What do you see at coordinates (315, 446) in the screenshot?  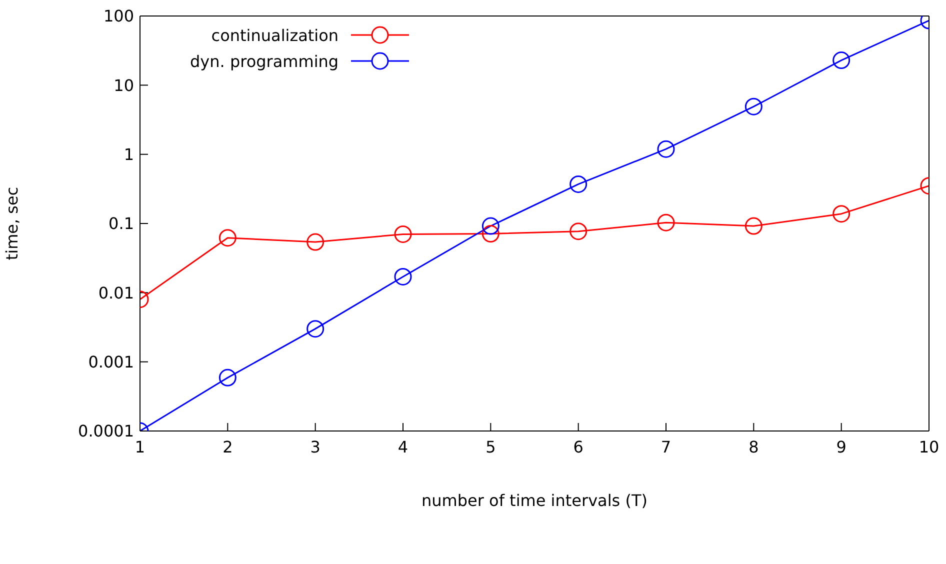 I see `x-tick-label: 3` at bounding box center [315, 446].